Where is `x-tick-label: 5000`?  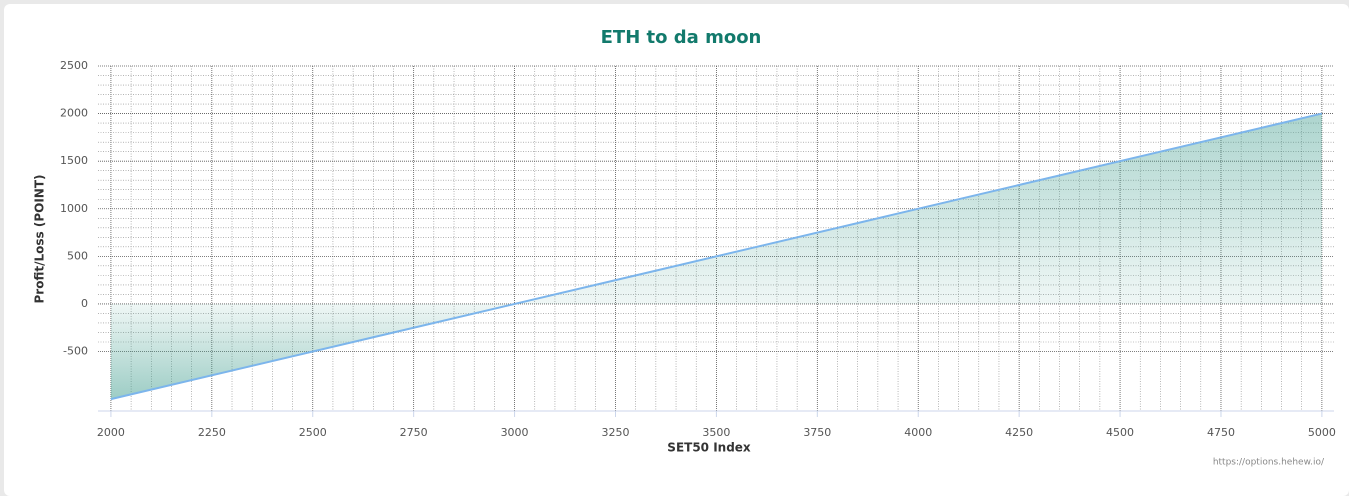
x-tick-label: 5000 is located at coordinates (1322, 432).